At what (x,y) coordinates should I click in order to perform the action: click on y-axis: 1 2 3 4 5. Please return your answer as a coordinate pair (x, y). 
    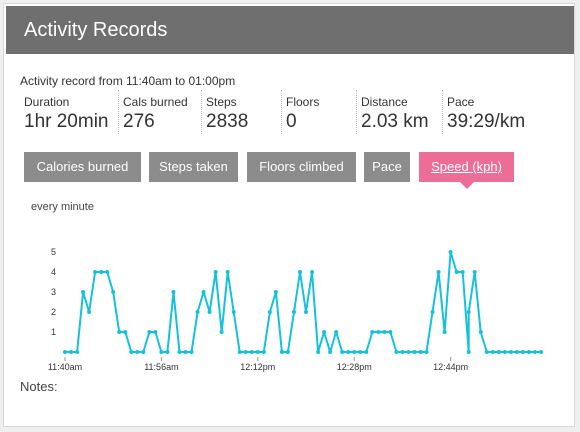
    Looking at the image, I should click on (53, 292).